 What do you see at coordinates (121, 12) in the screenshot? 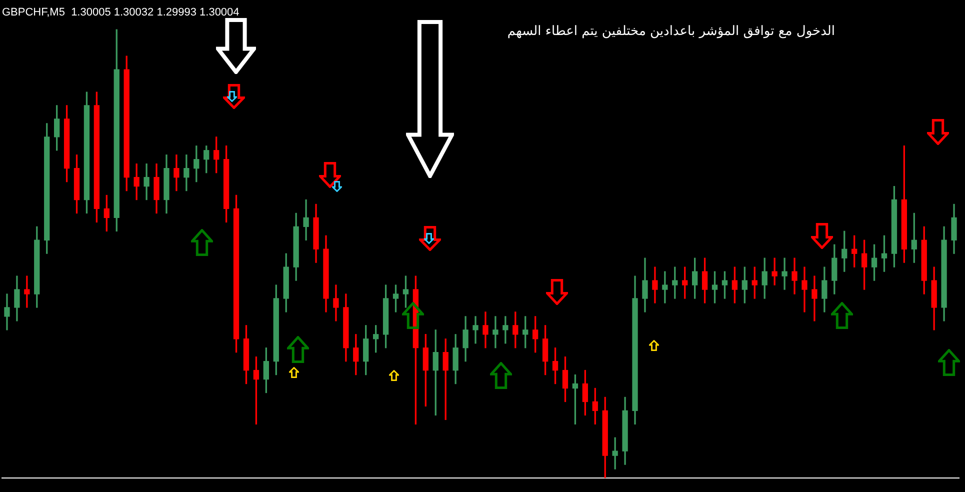
I see `chart-title: GBPCHF,M5 1.30005 1.30032 1.29993 1.30004` at bounding box center [121, 12].